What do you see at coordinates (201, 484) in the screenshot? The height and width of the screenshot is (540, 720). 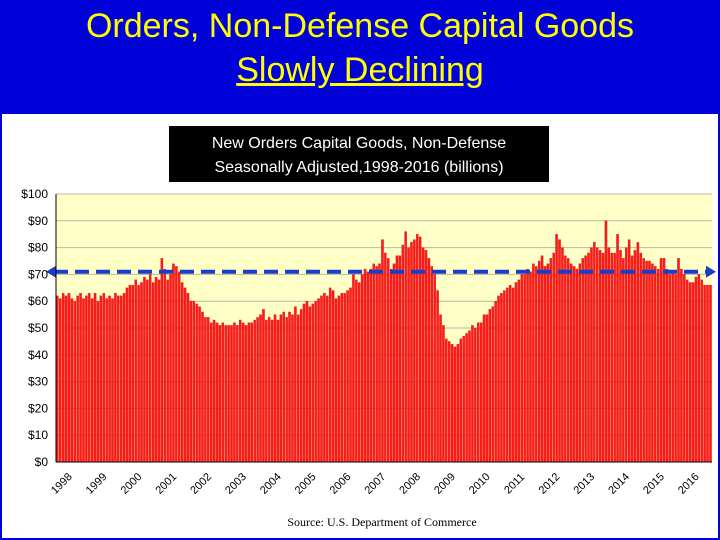 I see `x-tick-label: 2002` at bounding box center [201, 484].